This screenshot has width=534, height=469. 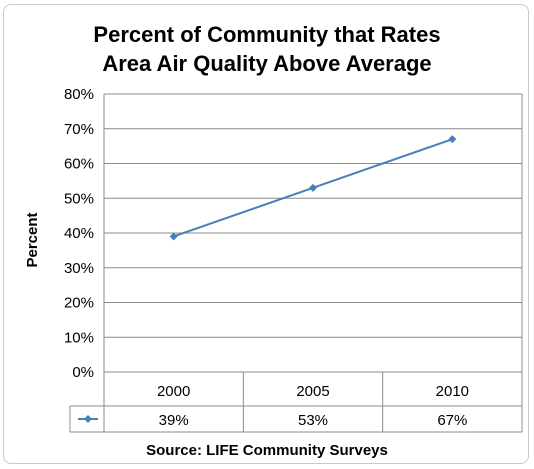 I want to click on chart-title-line-2: Area Air Quality Above Average, so click(x=267, y=63).